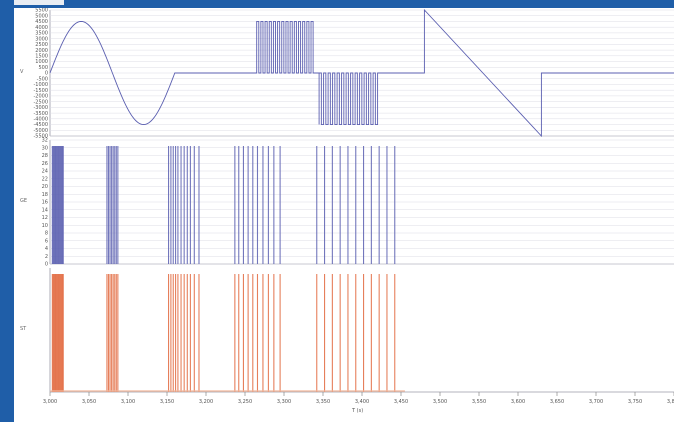  What do you see at coordinates (440, 402) in the screenshot?
I see `x-tick-label: 3,500` at bounding box center [440, 402].